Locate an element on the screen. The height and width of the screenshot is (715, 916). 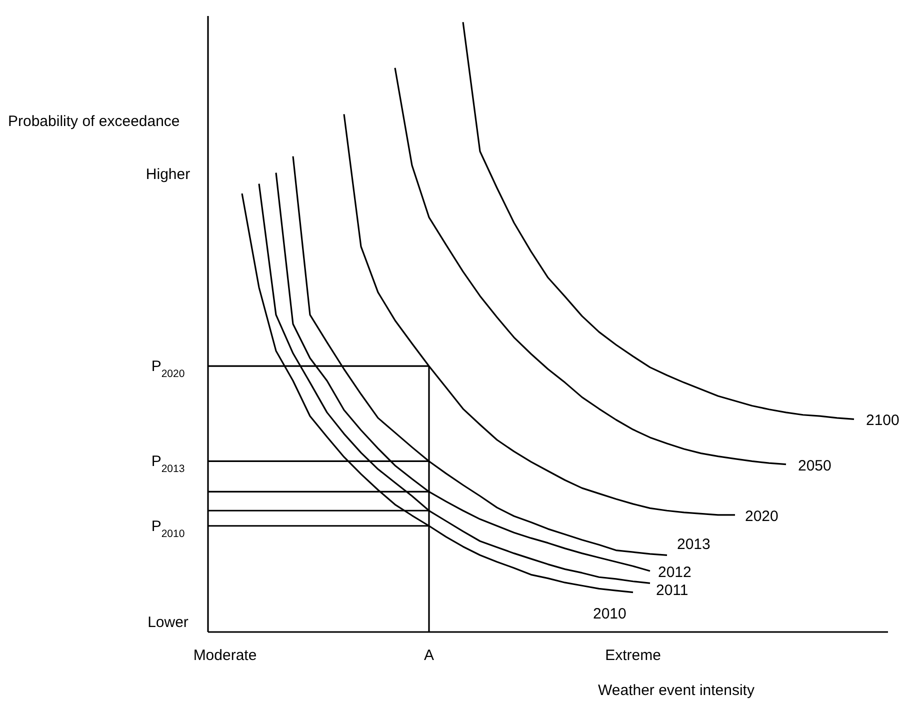
text: Lower is located at coordinates (168, 622).